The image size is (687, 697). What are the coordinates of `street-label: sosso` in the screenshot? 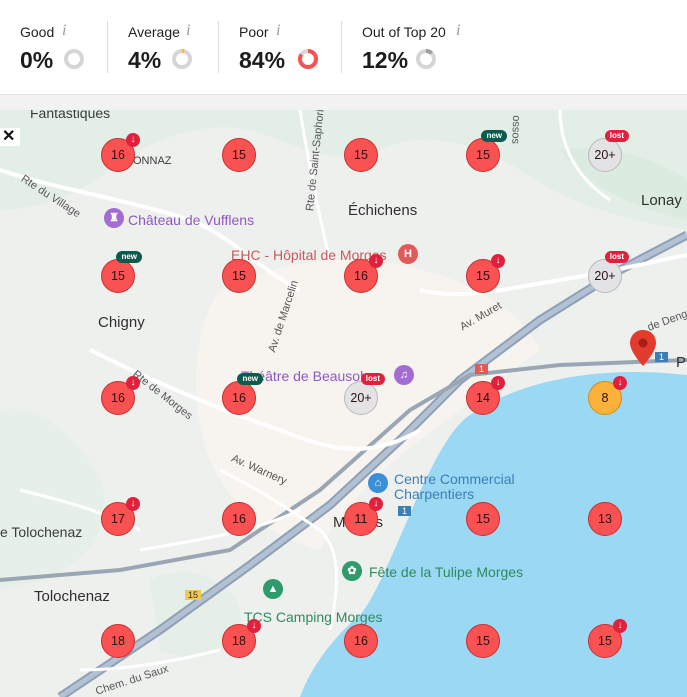 It's located at (515, 130).